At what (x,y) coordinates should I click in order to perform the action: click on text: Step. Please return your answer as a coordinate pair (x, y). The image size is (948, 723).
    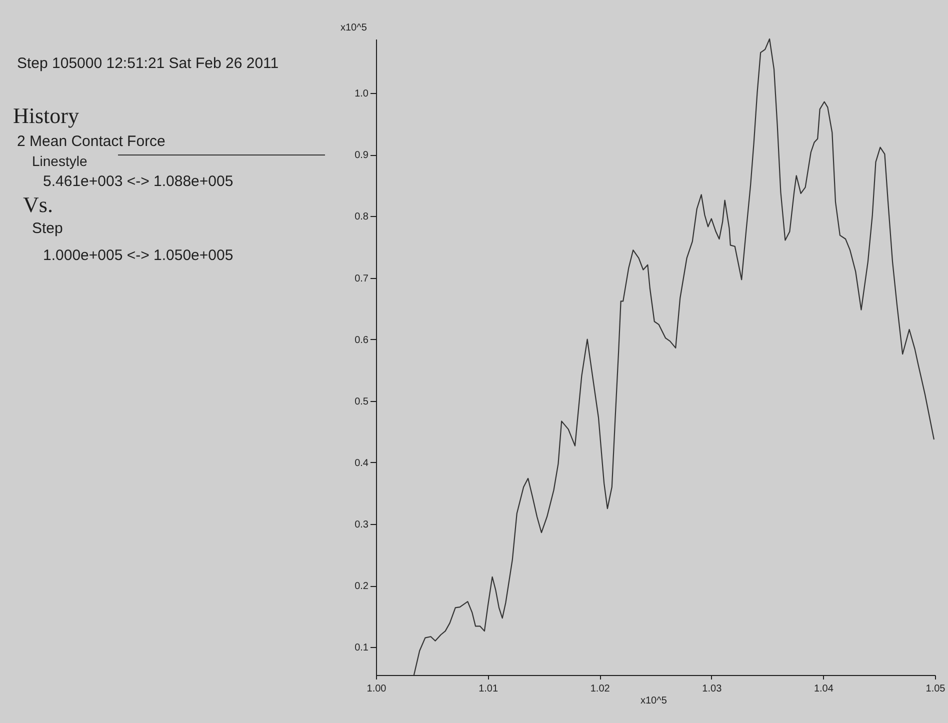
    Looking at the image, I should click on (47, 228).